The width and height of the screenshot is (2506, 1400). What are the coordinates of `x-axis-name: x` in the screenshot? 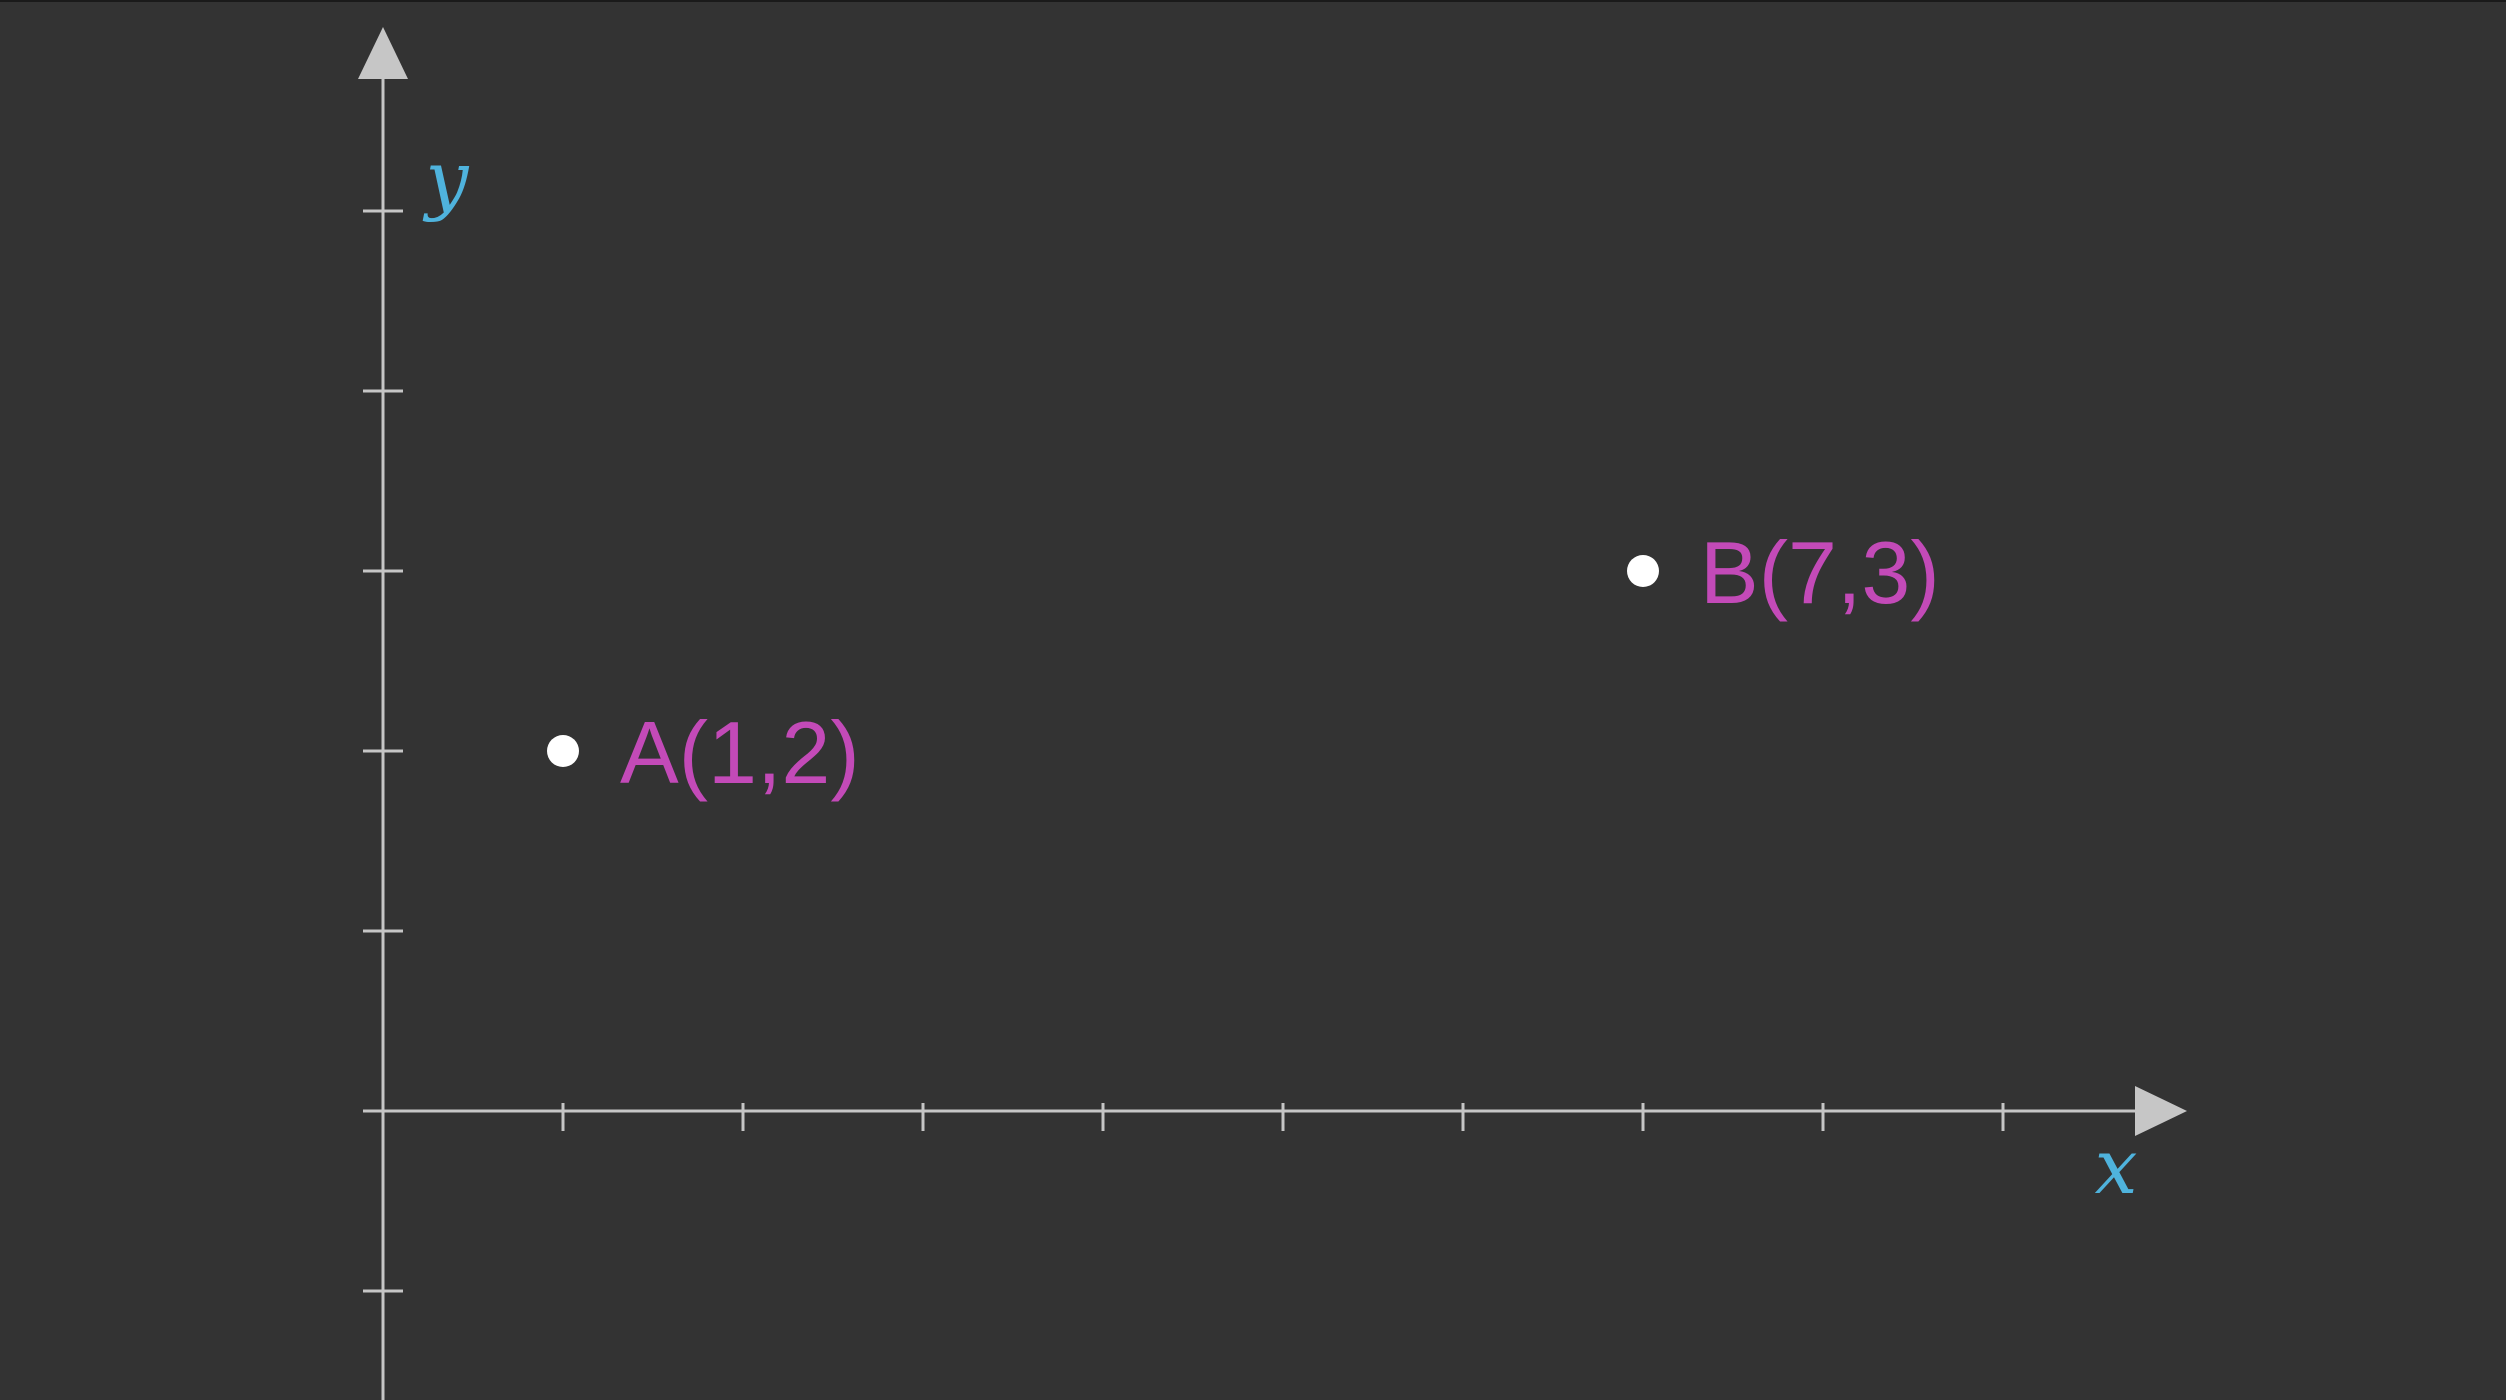 It's located at (2116, 1166).